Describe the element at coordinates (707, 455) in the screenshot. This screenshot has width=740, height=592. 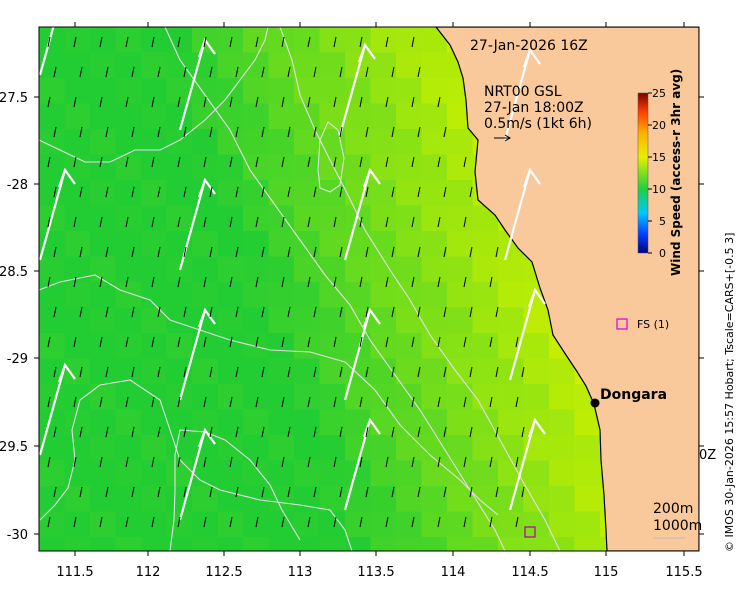
I see `edge-label: 0Z` at that location.